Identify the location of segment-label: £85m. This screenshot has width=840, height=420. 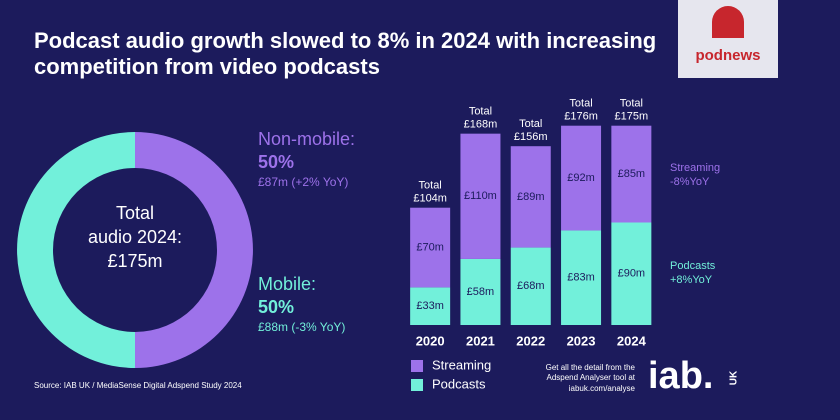
(632, 174).